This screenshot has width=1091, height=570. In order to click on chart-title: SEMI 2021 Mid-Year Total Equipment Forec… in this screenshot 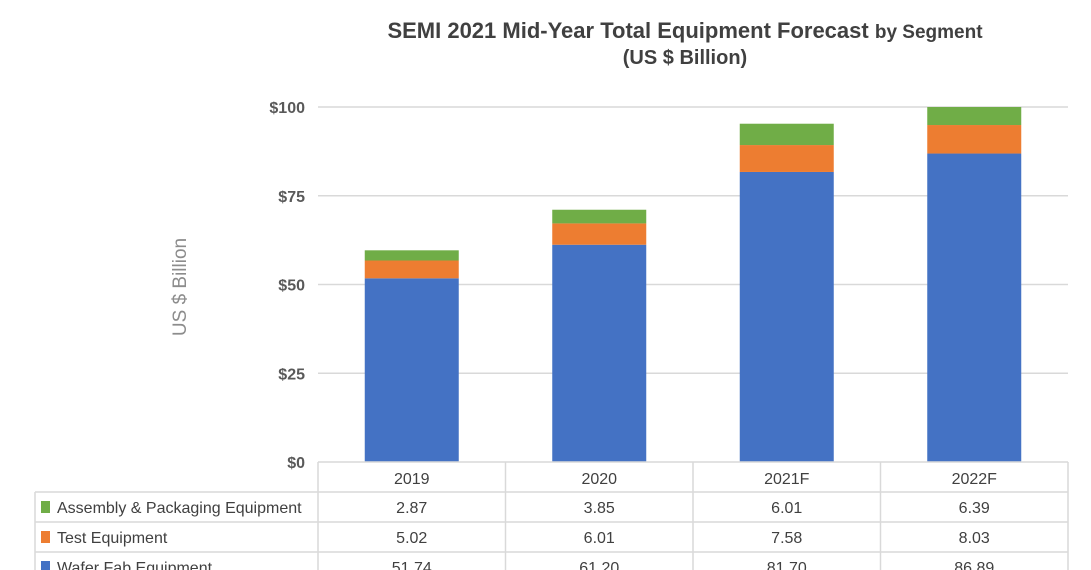, I will do `click(685, 31)`.